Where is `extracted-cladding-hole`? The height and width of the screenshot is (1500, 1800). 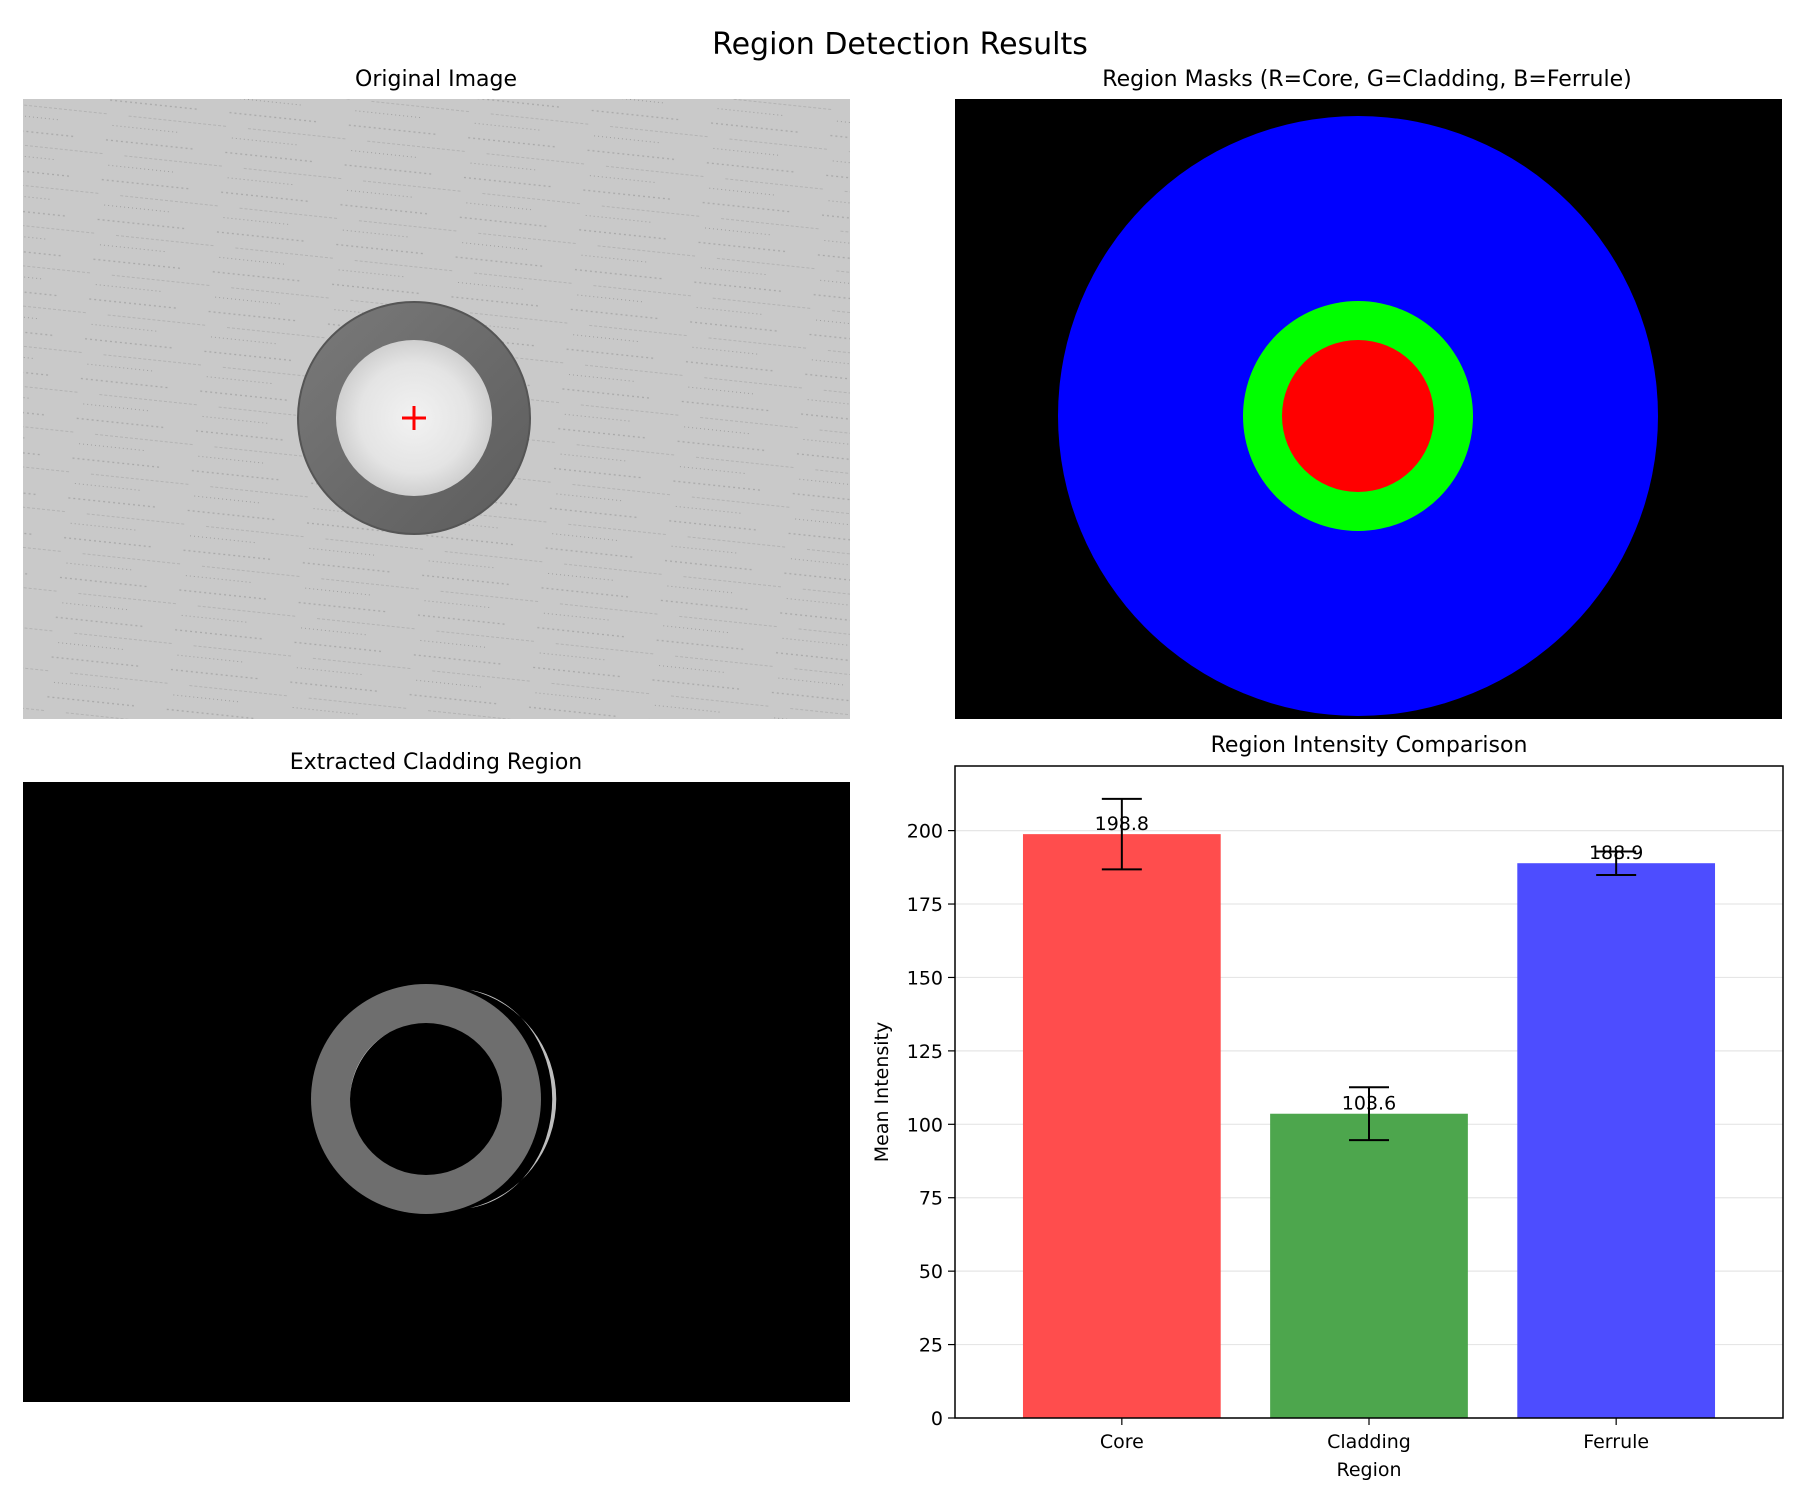 extracted-cladding-hole is located at coordinates (426, 1099).